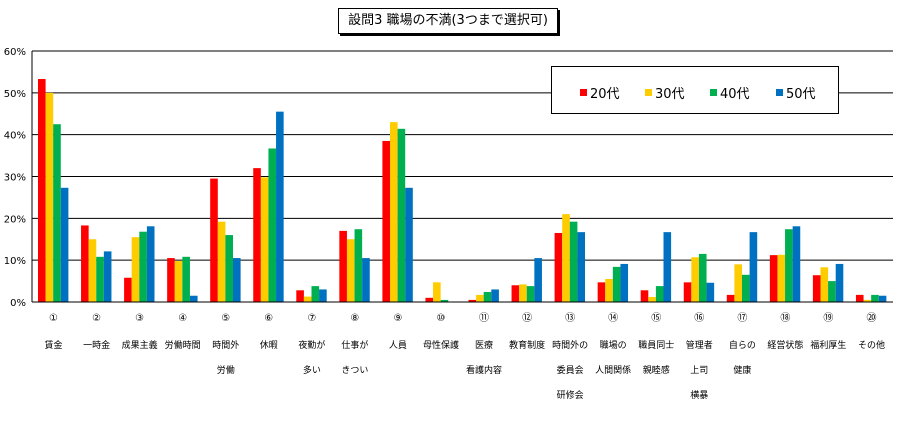 Image resolution: width=900 pixels, height=425 pixels. I want to click on y-tick-label: 10%, so click(15, 261).